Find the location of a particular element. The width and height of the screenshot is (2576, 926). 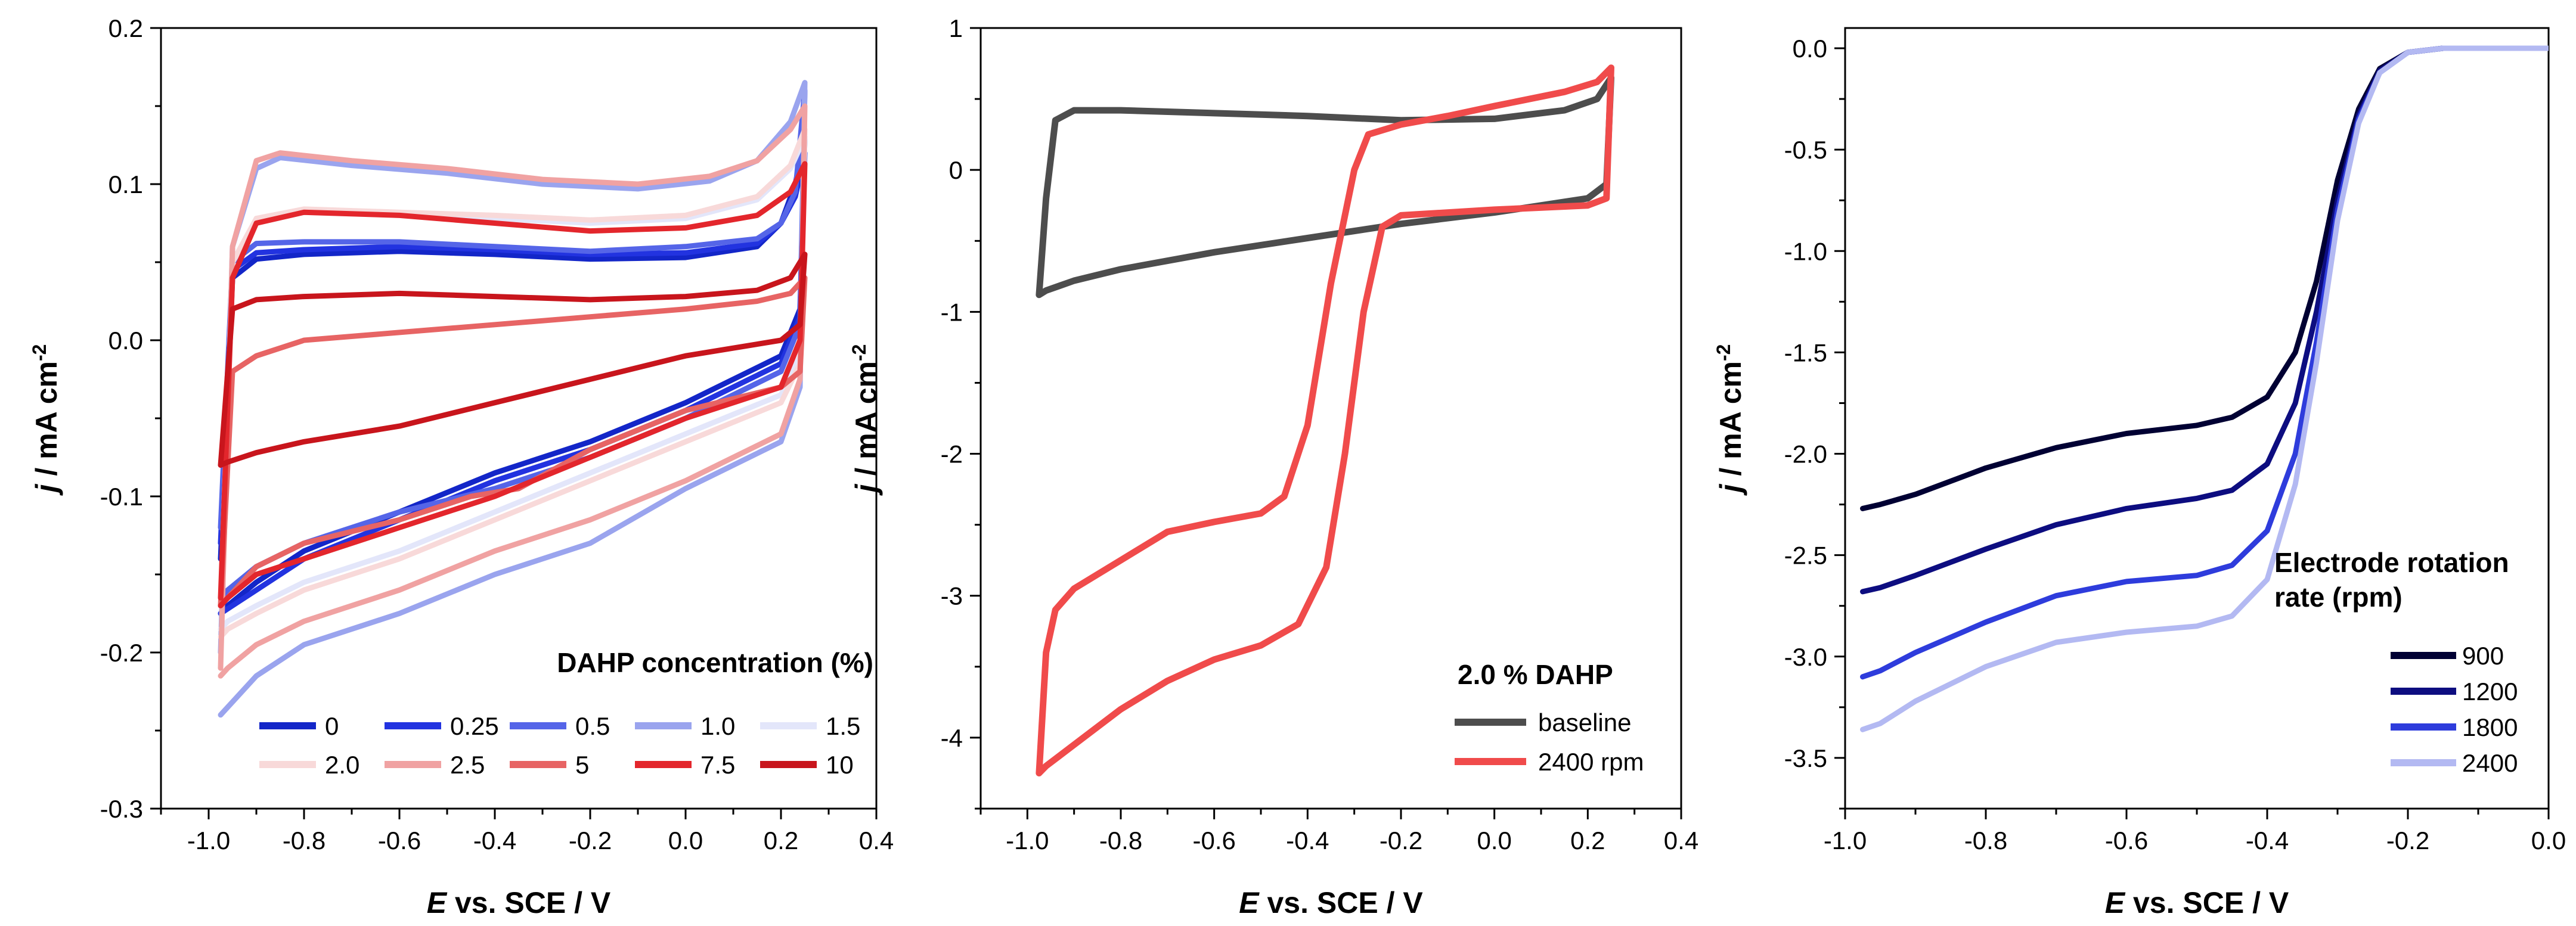

right-legend-title-line: Electrode rotation is located at coordinates (2391, 562).